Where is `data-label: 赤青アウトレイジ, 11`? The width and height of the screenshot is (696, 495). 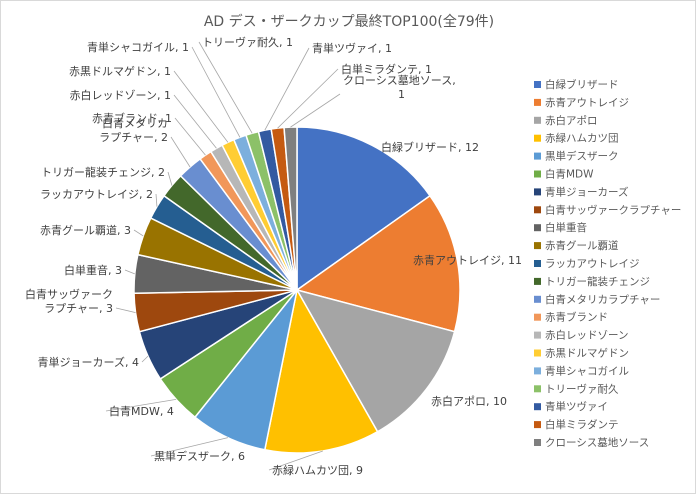
data-label: 赤青アウトレイジ, 11 is located at coordinates (467, 260).